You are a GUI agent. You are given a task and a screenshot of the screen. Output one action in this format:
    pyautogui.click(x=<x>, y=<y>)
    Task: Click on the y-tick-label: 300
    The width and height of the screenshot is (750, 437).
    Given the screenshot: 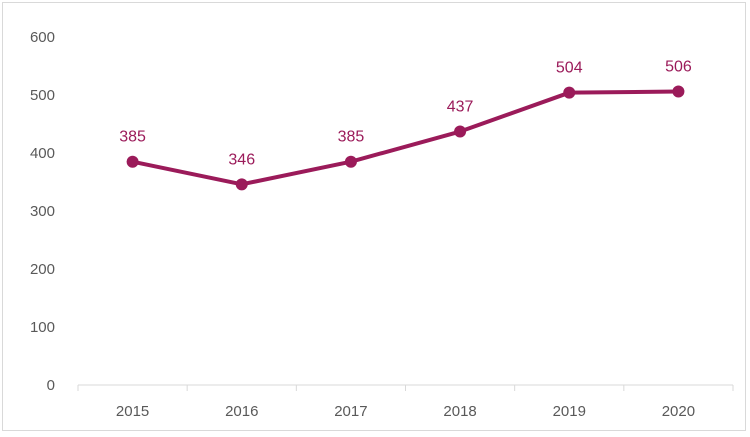 What is the action you would take?
    pyautogui.click(x=42, y=211)
    